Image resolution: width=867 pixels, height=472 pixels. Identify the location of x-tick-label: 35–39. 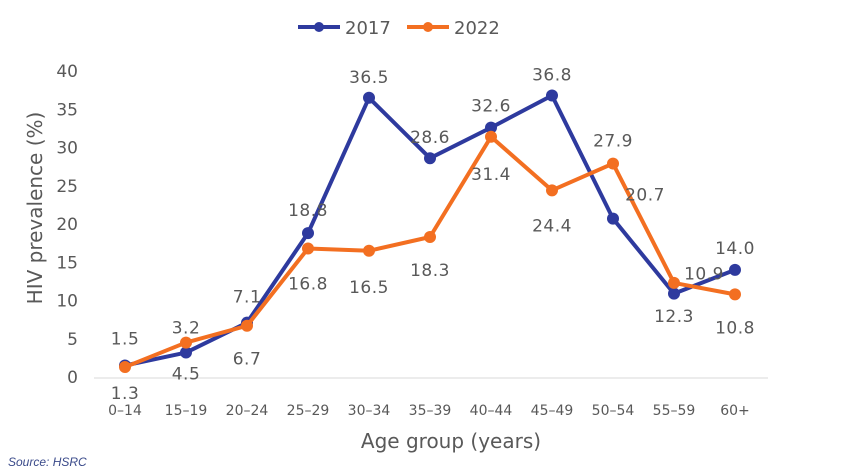
(430, 411).